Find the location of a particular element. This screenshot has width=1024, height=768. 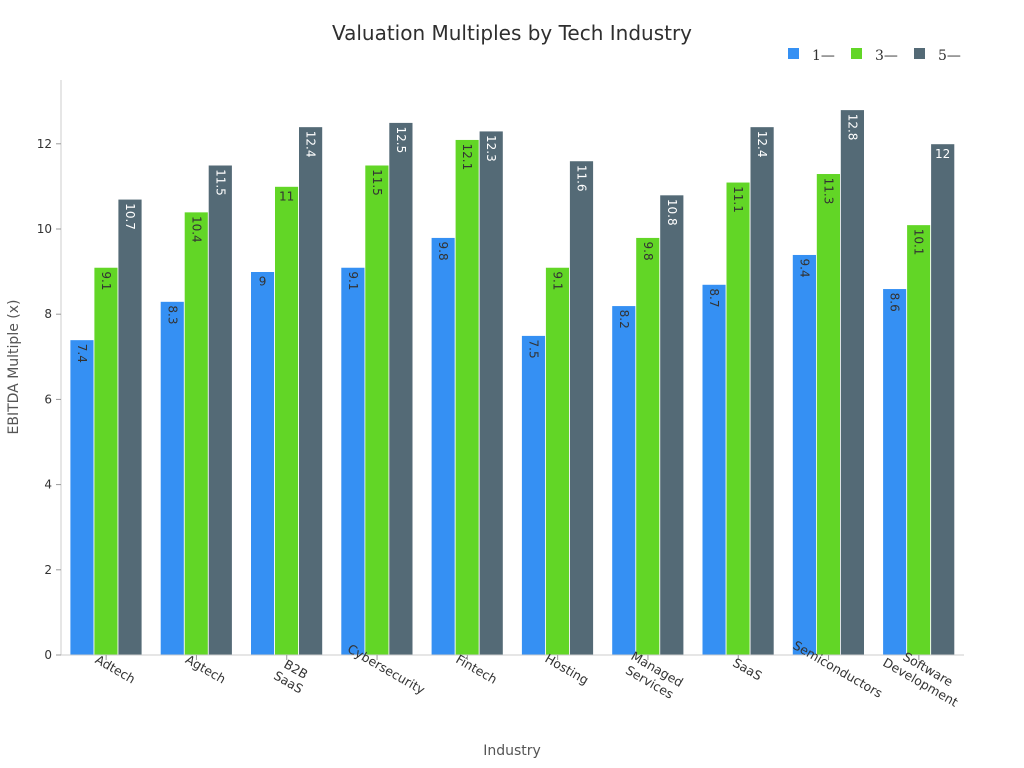

y-tick-label: 10 is located at coordinates (44, 229).